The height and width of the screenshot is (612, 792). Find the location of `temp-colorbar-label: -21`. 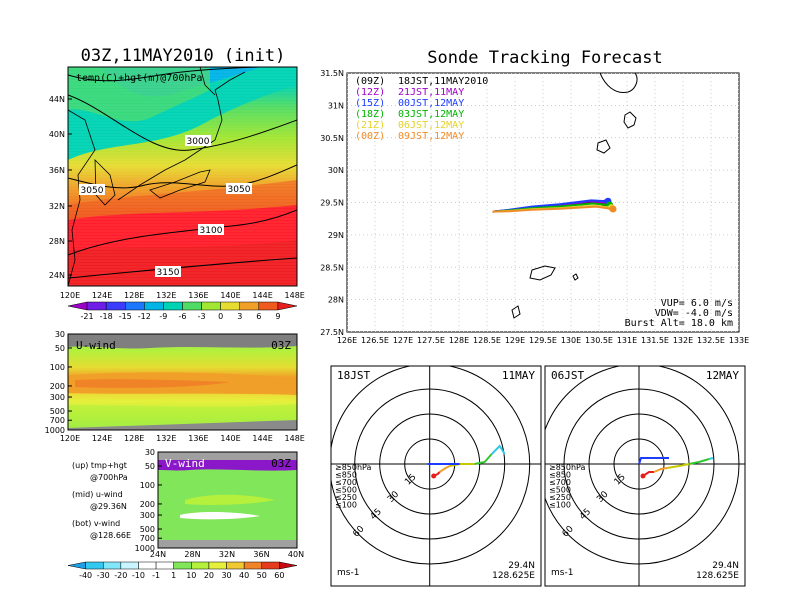

temp-colorbar-label: -21 is located at coordinates (87, 316).